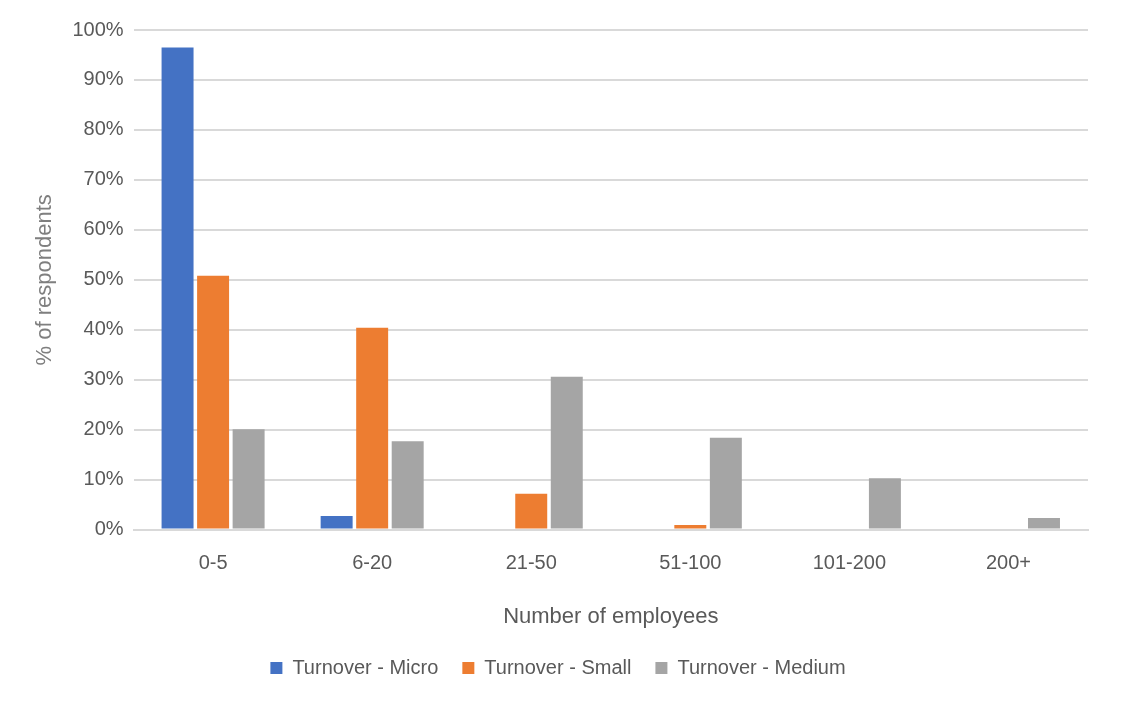 The height and width of the screenshot is (716, 1126). What do you see at coordinates (103, 378) in the screenshot?
I see `y-tick-label: 30%` at bounding box center [103, 378].